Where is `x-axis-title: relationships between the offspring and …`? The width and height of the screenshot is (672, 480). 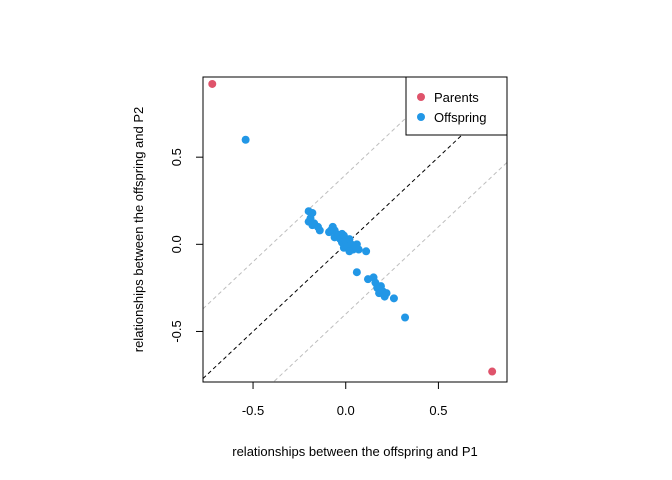
x-axis-title: relationships between the offspring and … is located at coordinates (354, 451).